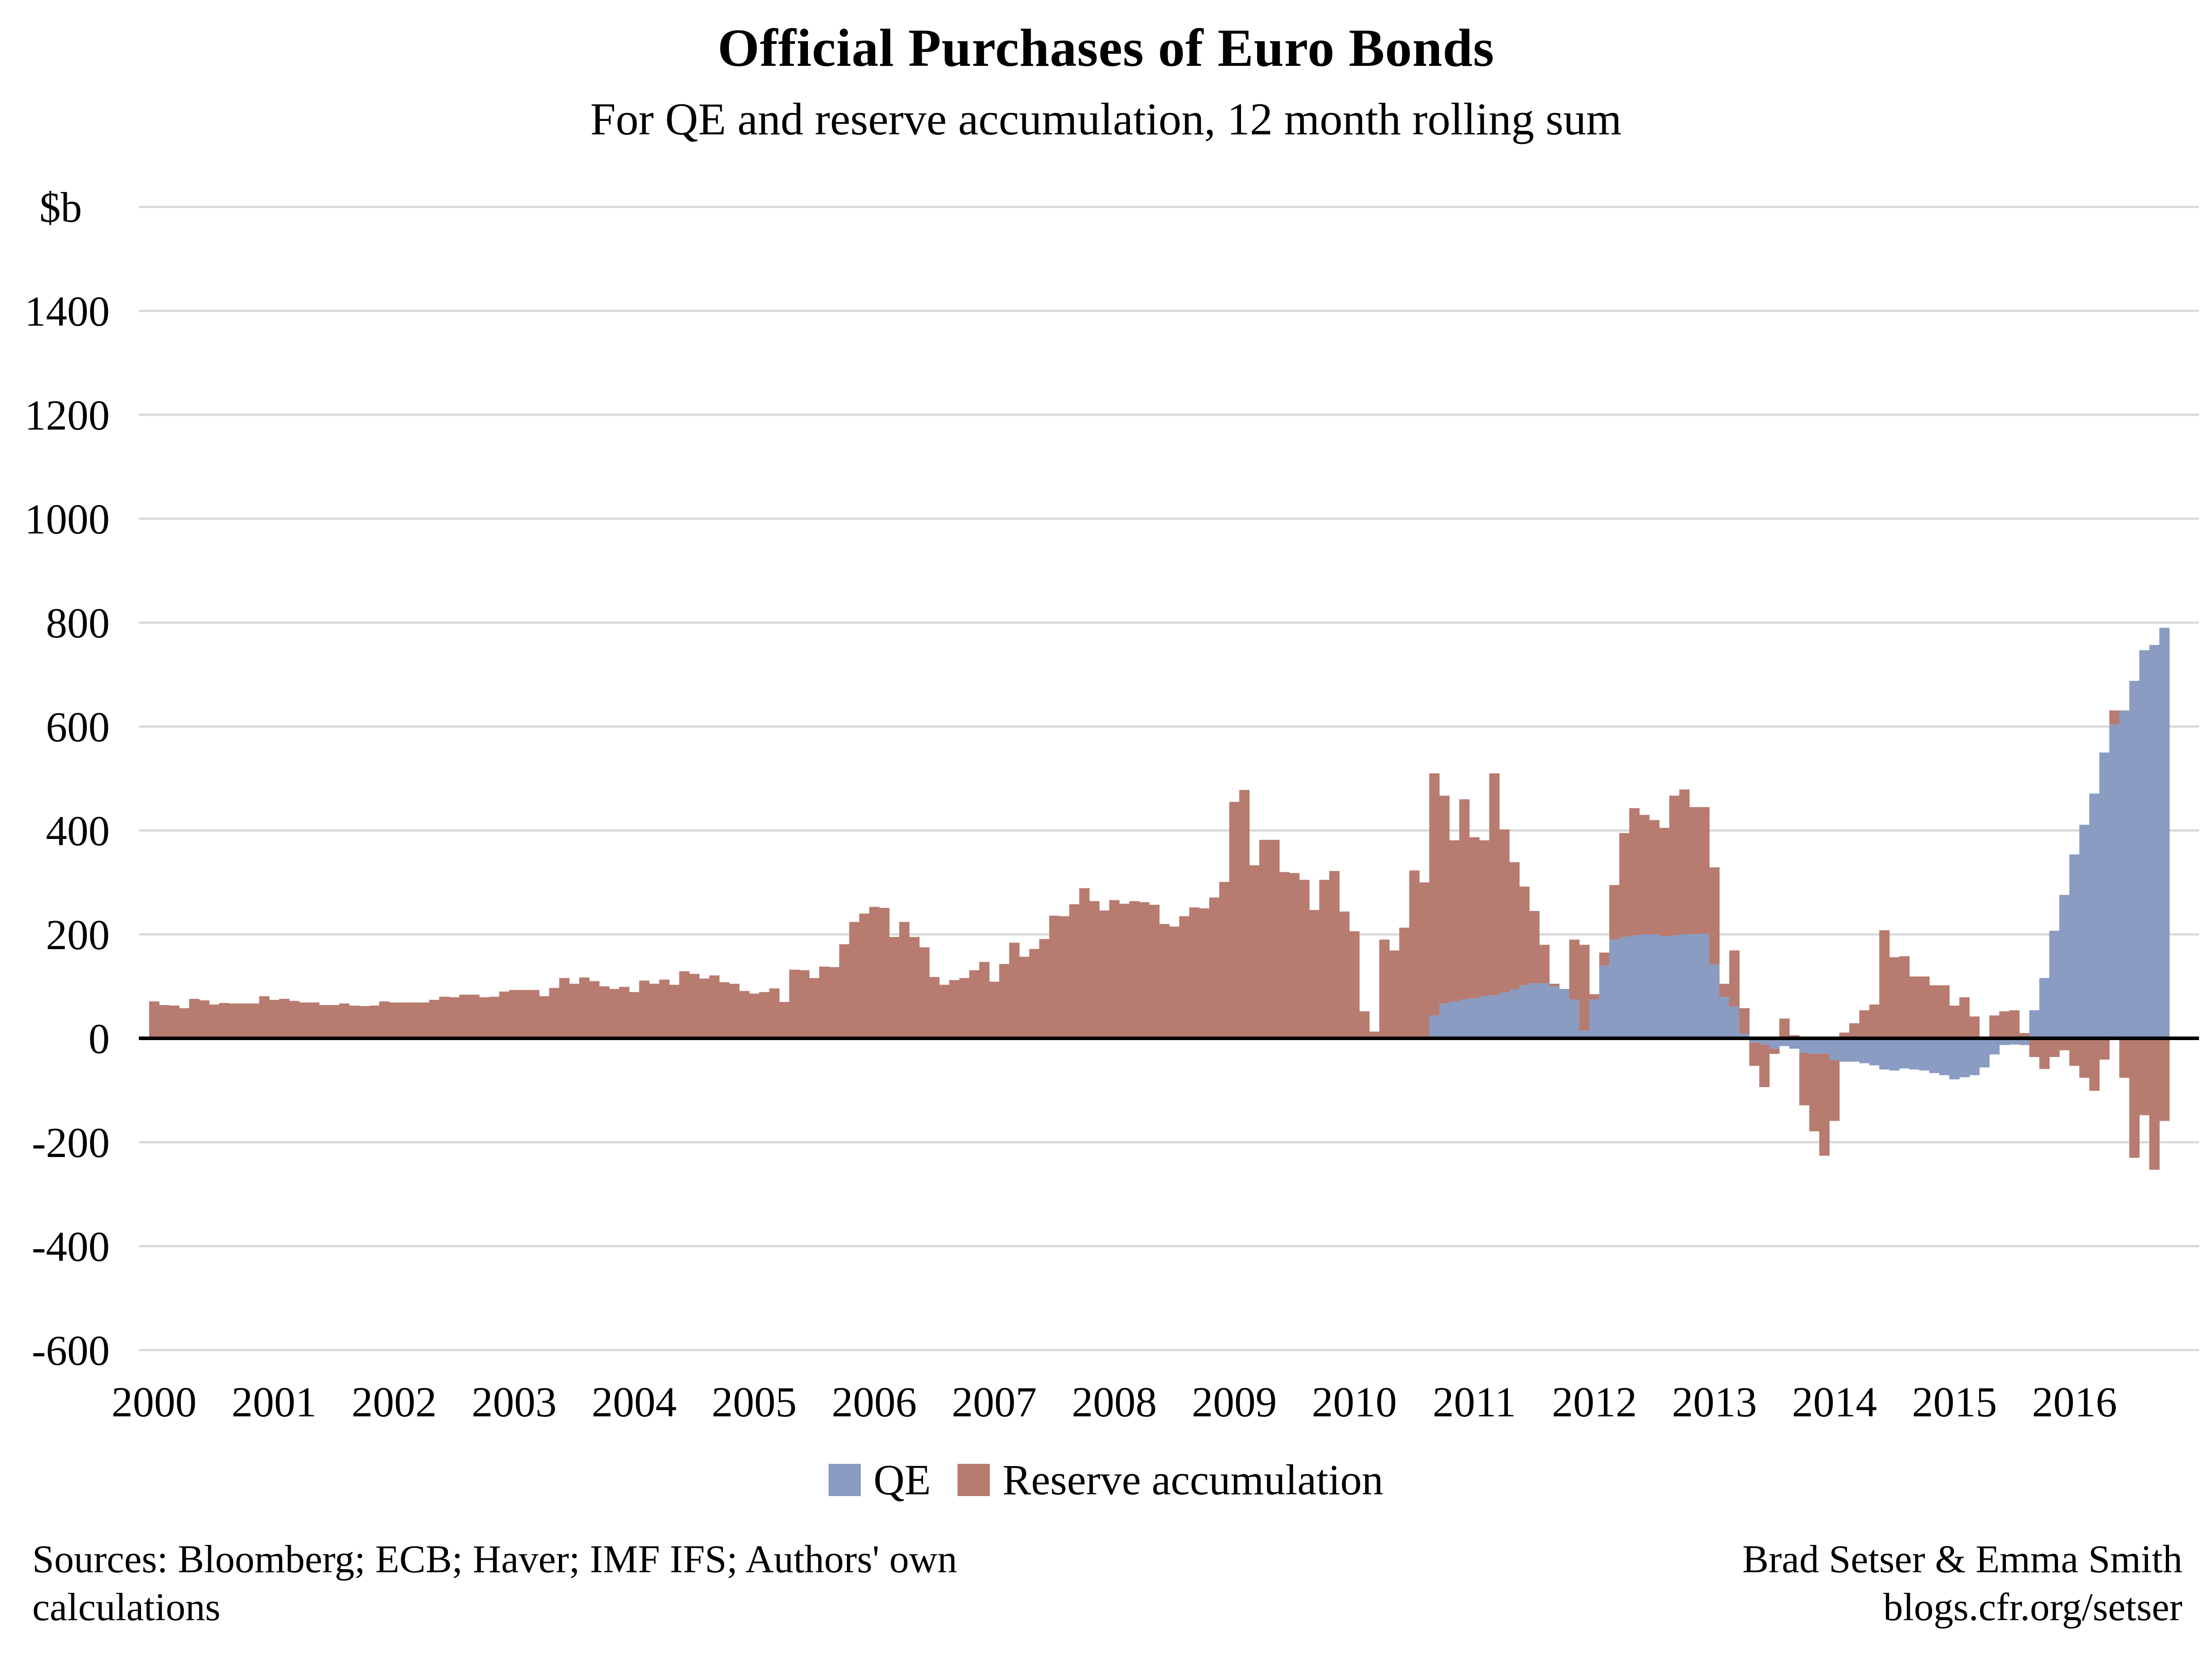 This screenshot has height=1656, width=2212. I want to click on x-tick-label: 2002, so click(394, 1402).